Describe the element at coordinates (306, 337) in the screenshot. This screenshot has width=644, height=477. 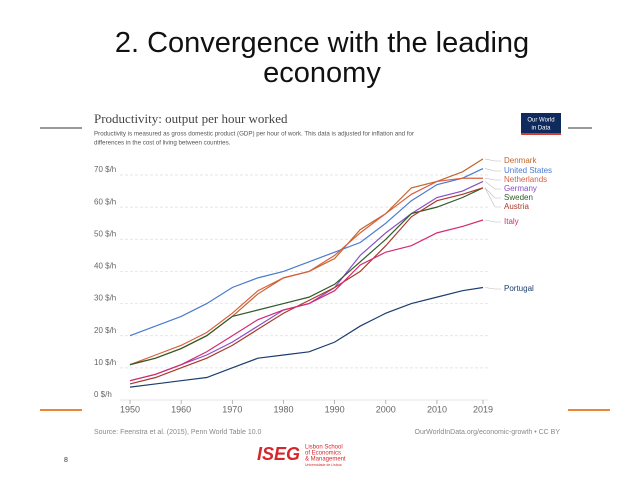
I see `series-line` at that location.